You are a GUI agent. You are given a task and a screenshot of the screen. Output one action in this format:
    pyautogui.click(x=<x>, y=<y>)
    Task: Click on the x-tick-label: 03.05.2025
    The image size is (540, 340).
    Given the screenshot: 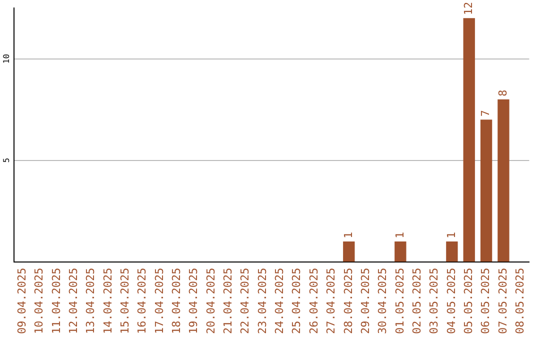 What is the action you would take?
    pyautogui.click(x=434, y=301)
    